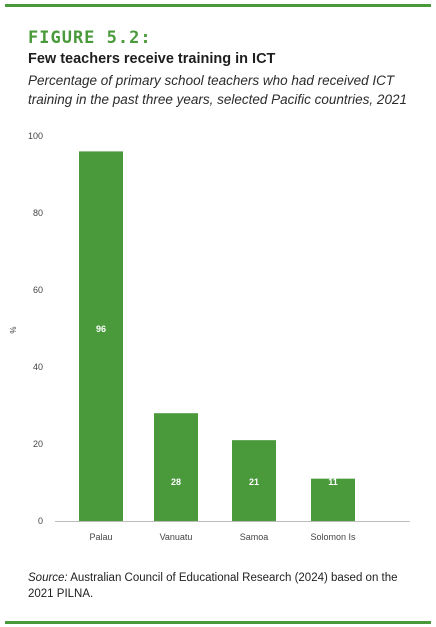 The height and width of the screenshot is (627, 436). What do you see at coordinates (218, 5) in the screenshot?
I see `top-rule` at bounding box center [218, 5].